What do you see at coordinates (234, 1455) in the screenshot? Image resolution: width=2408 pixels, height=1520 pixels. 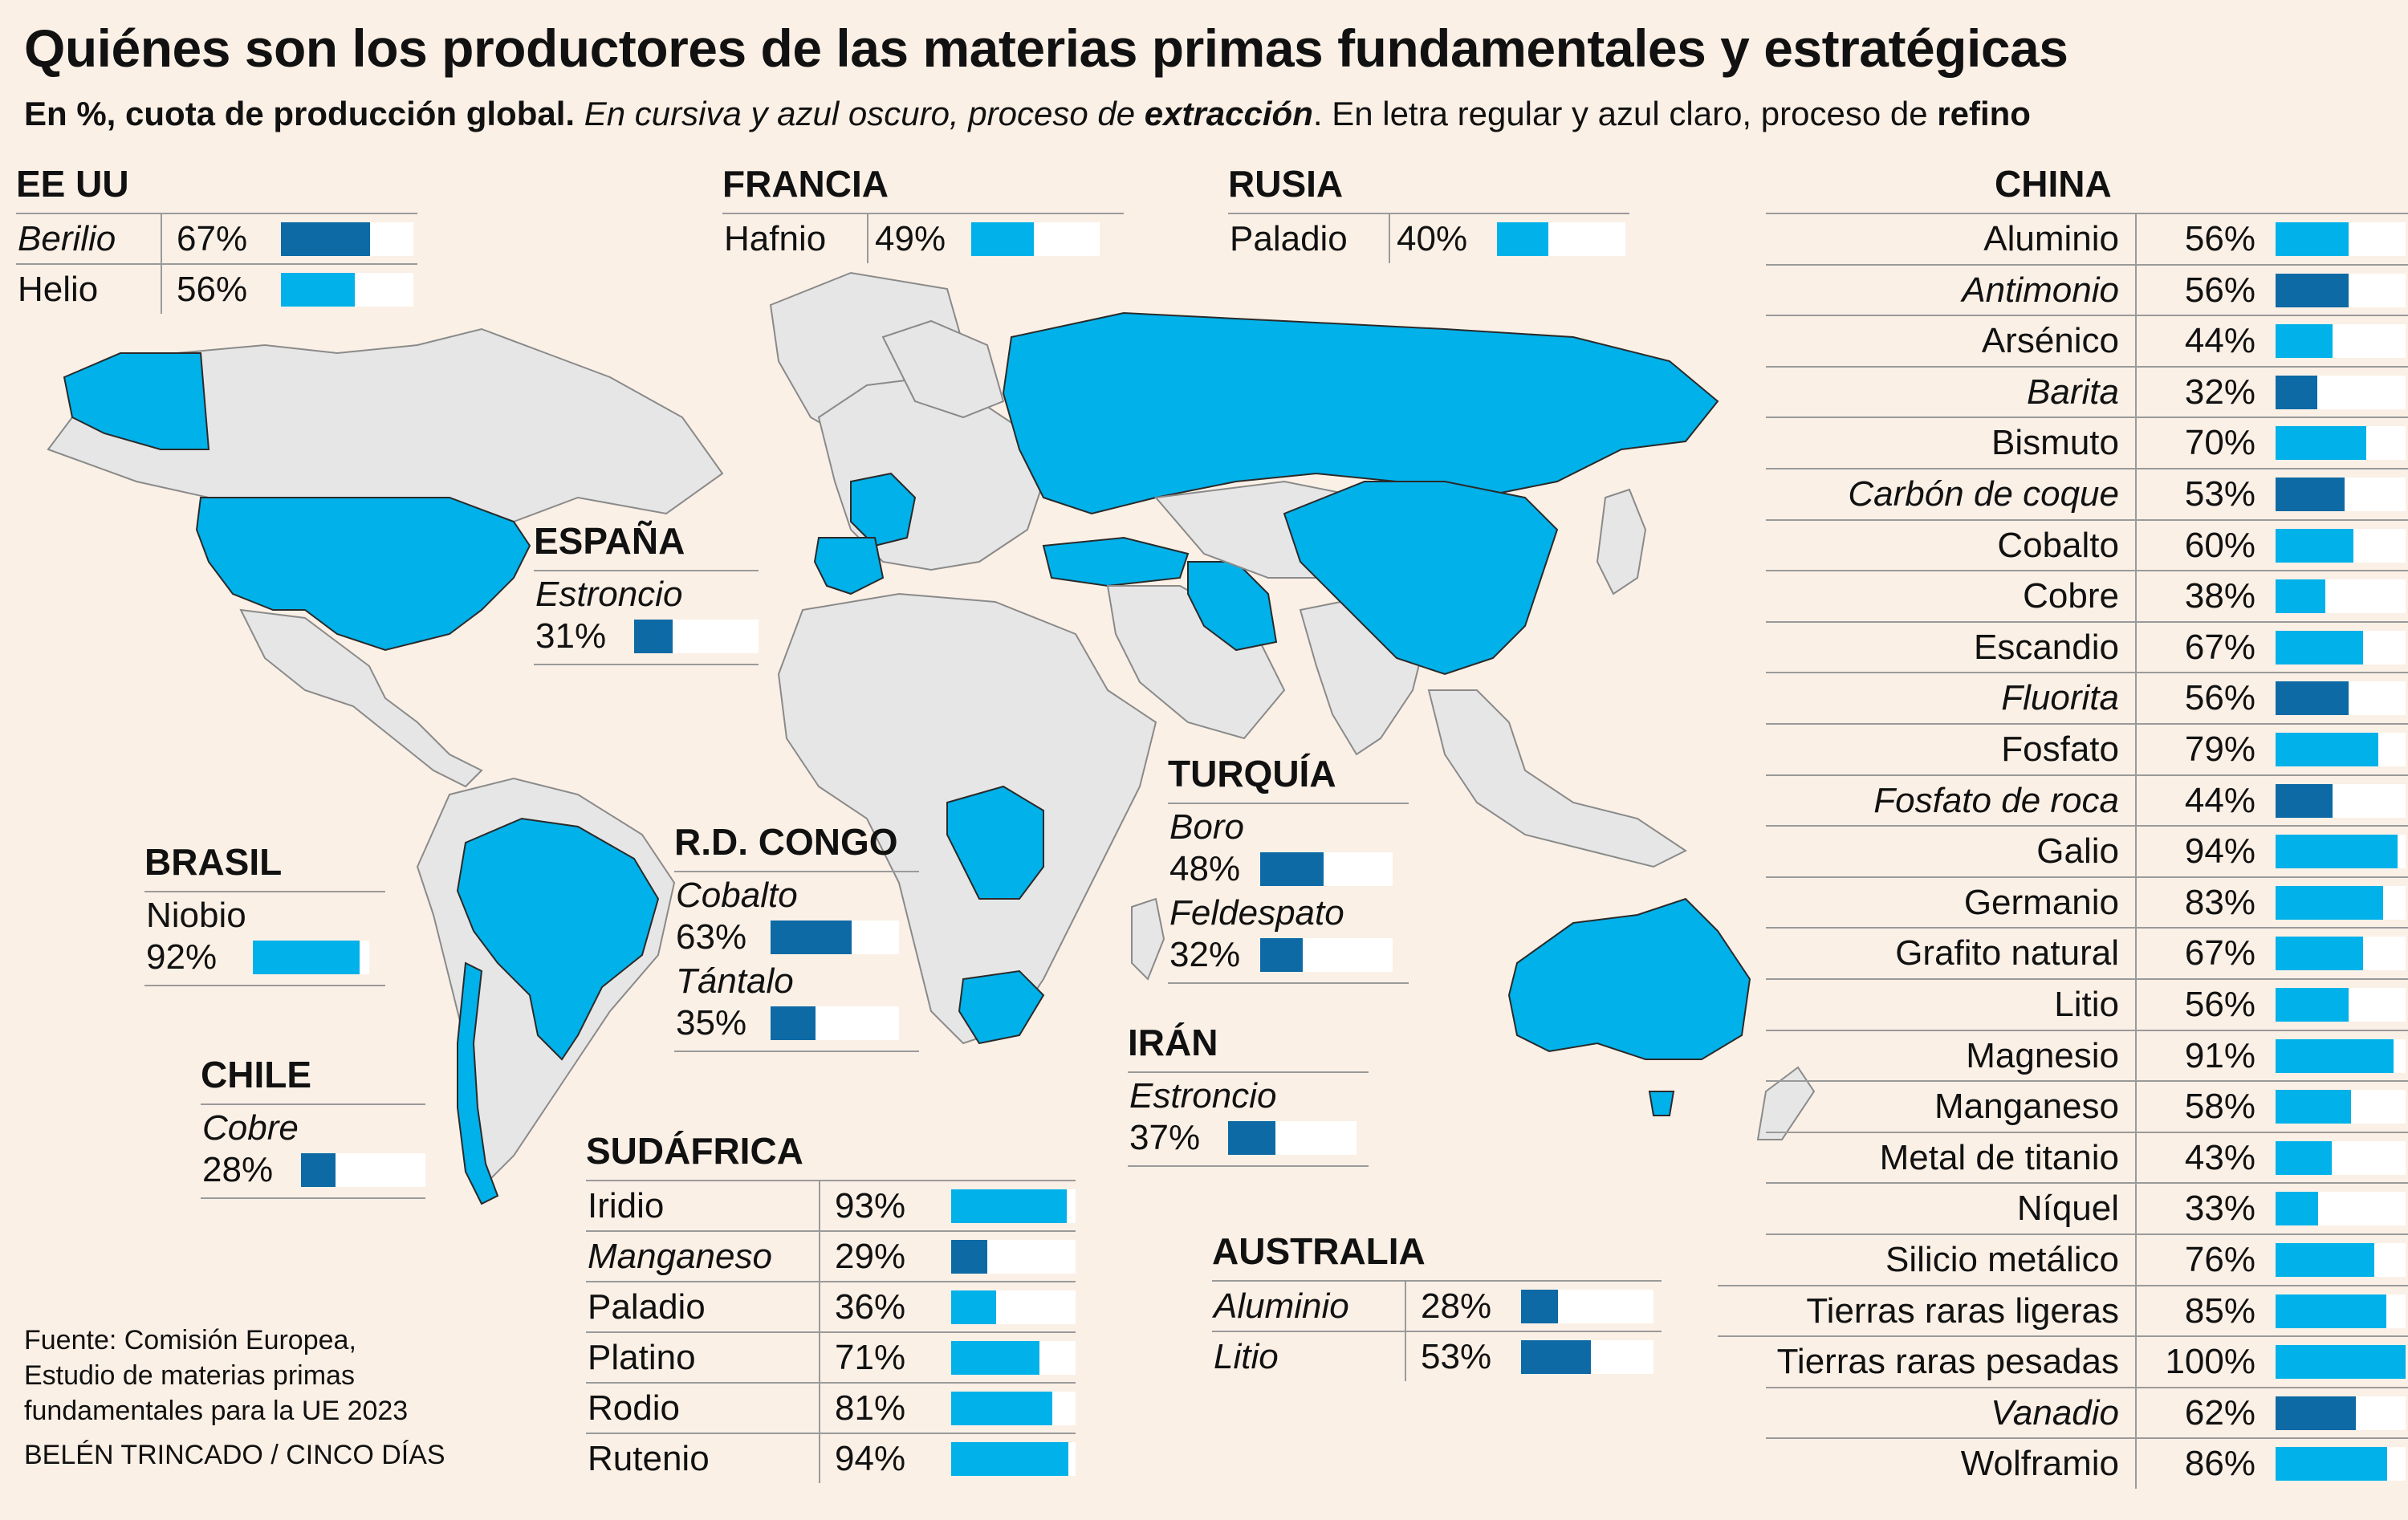 I see `credit: BELÉN TRINCADO / CINCO DÍAS` at bounding box center [234, 1455].